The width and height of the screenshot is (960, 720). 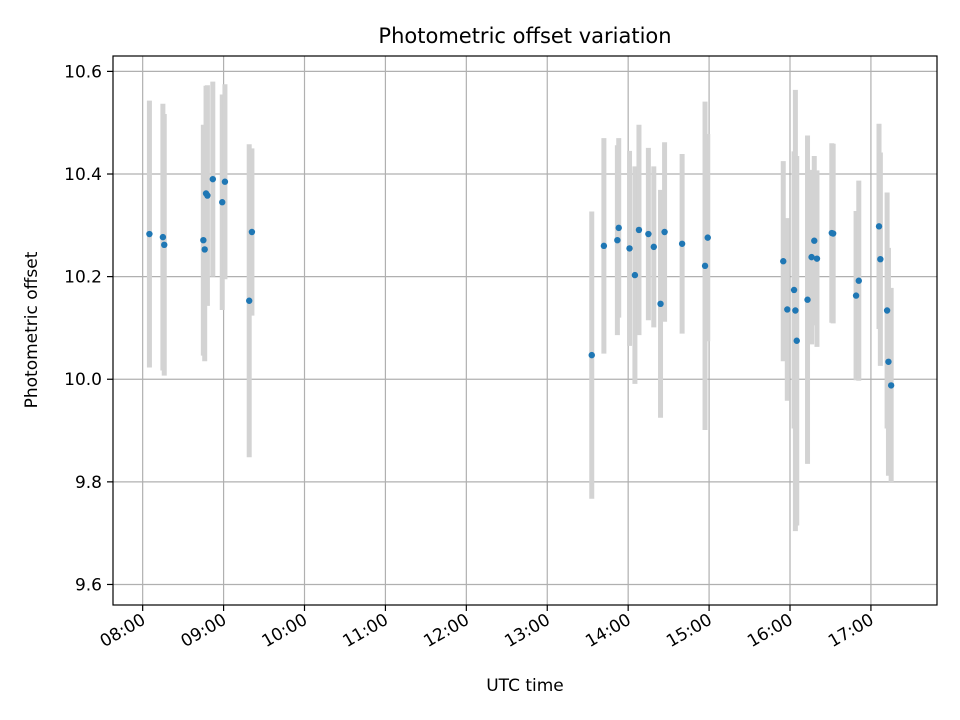 What do you see at coordinates (524, 36) in the screenshot?
I see `chart-title: Photometric offset variation` at bounding box center [524, 36].